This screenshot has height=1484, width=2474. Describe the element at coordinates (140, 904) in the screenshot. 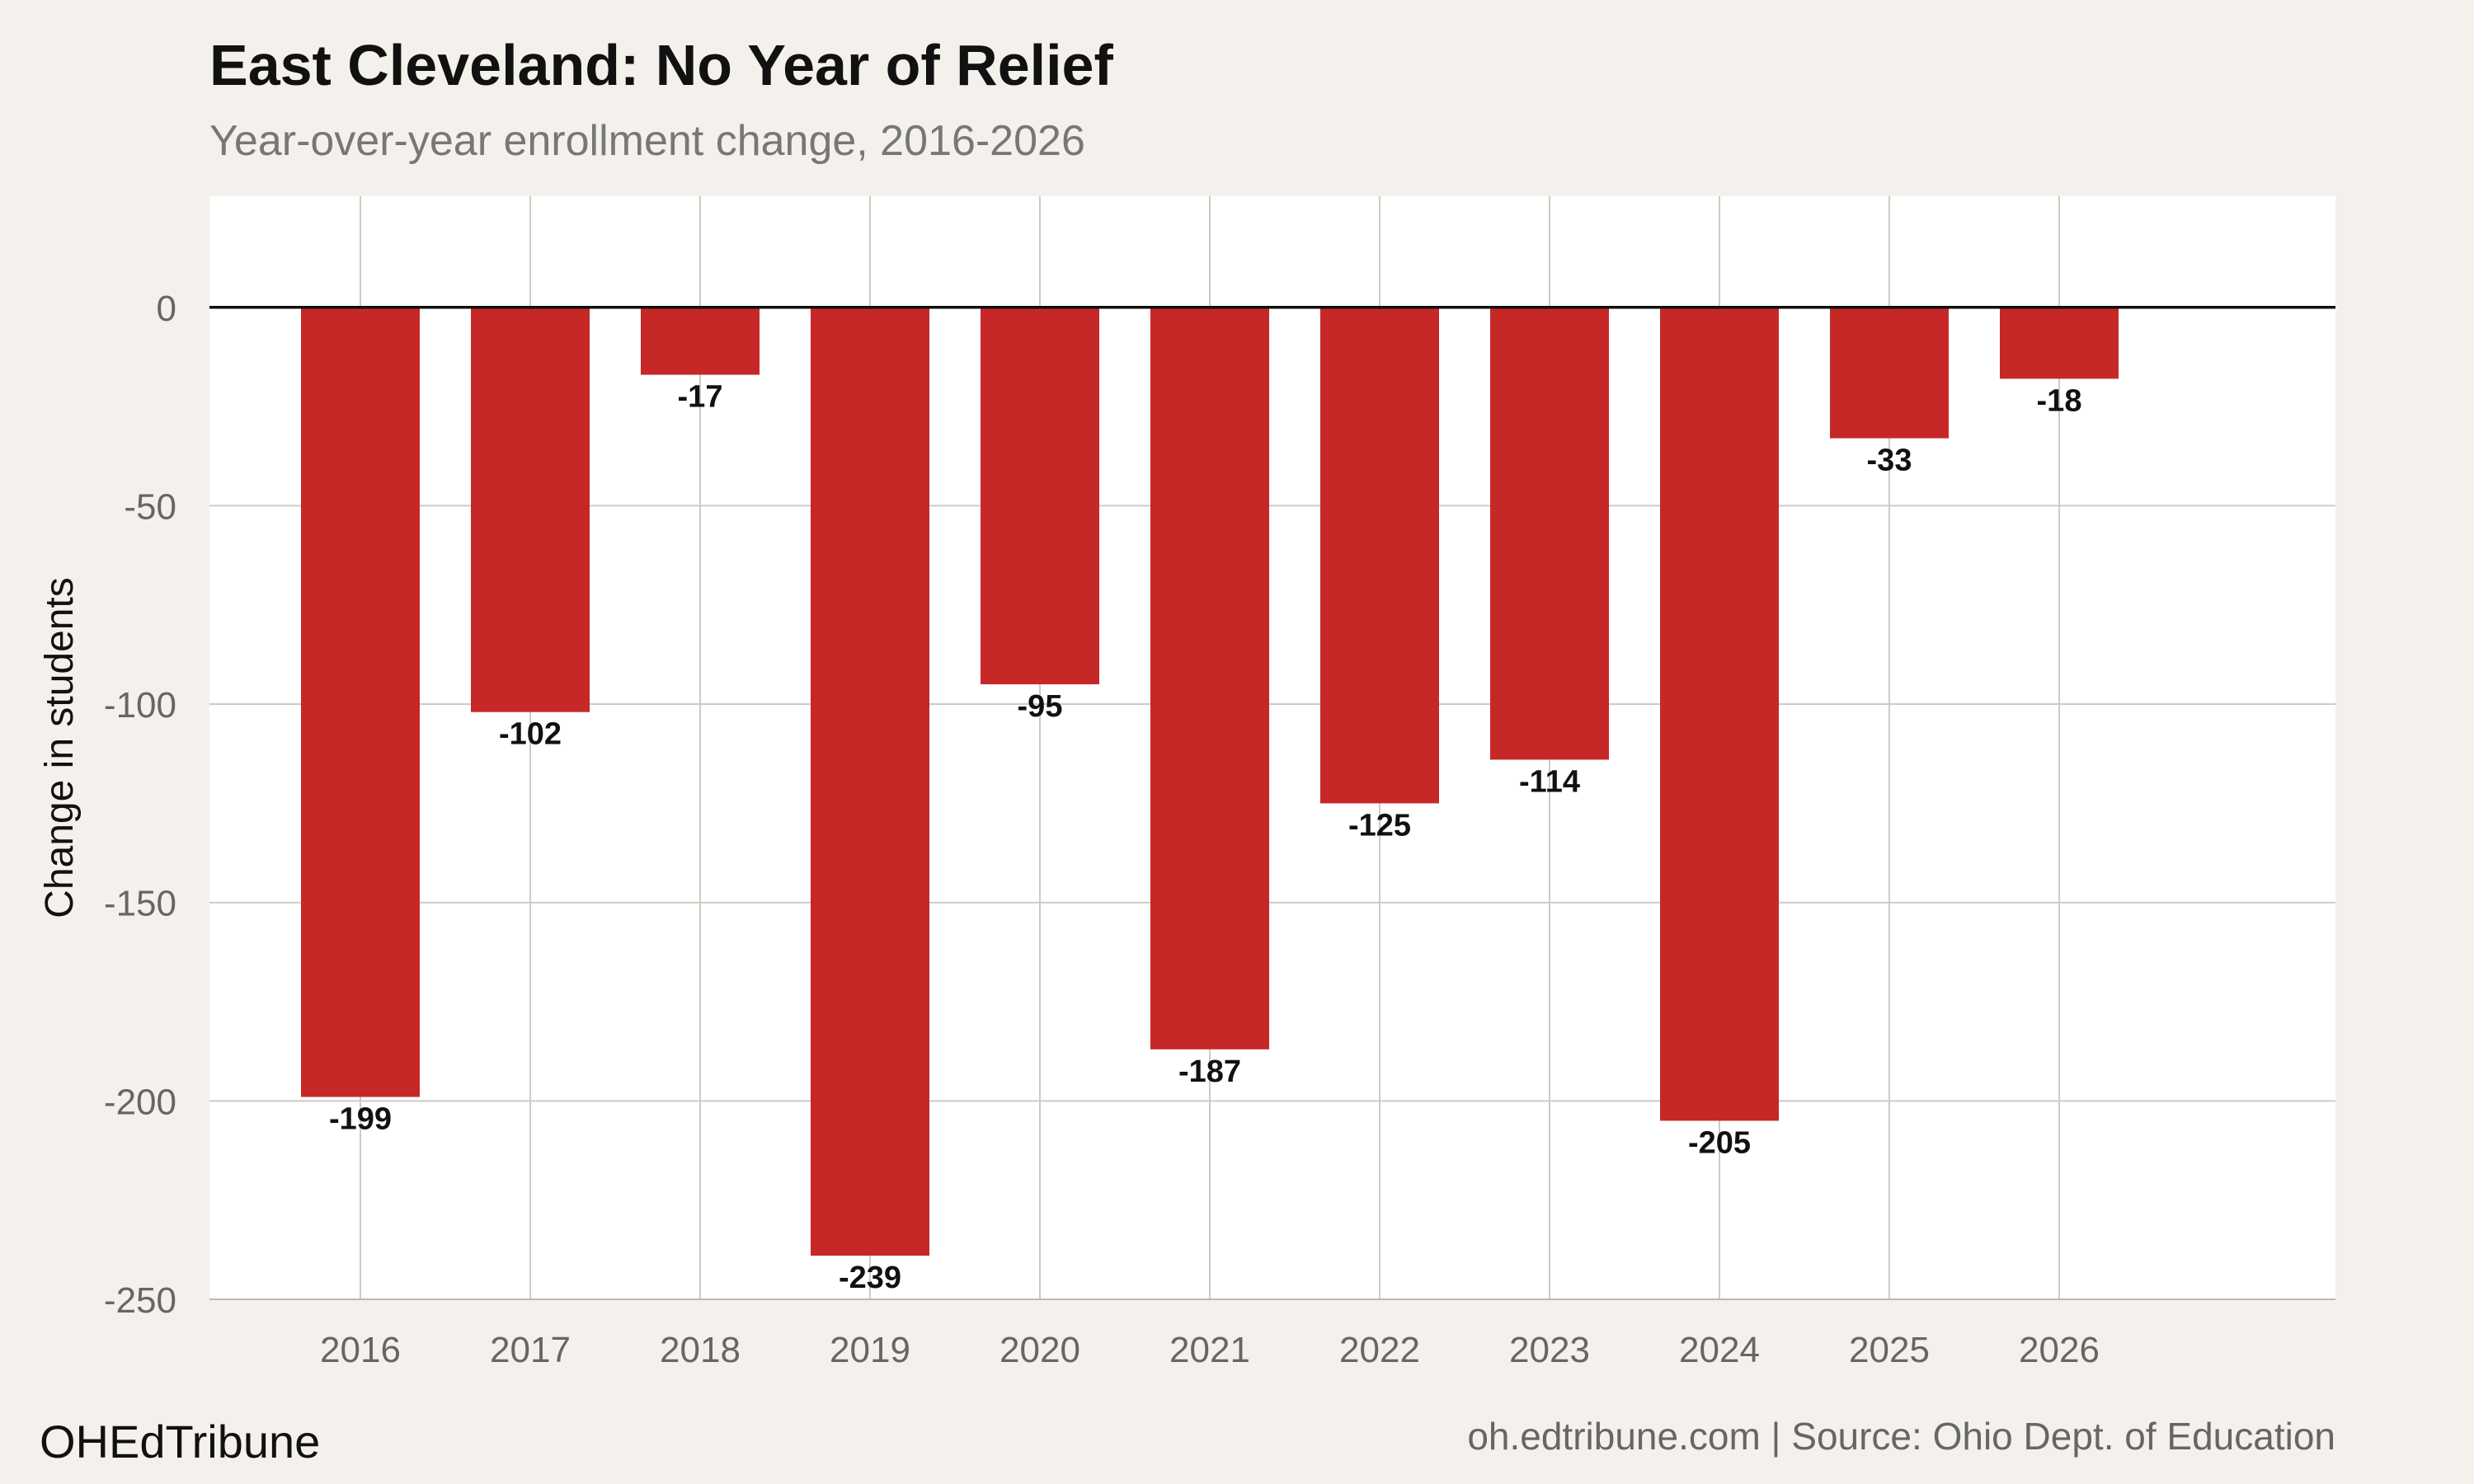

I see `y-tick-label: -150` at that location.